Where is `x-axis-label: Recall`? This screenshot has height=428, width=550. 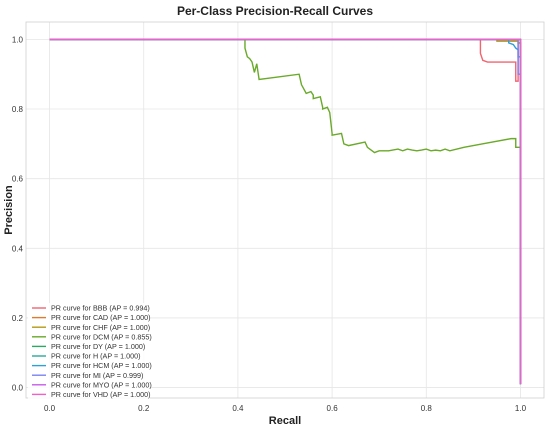
x-axis-label: Recall is located at coordinates (285, 421).